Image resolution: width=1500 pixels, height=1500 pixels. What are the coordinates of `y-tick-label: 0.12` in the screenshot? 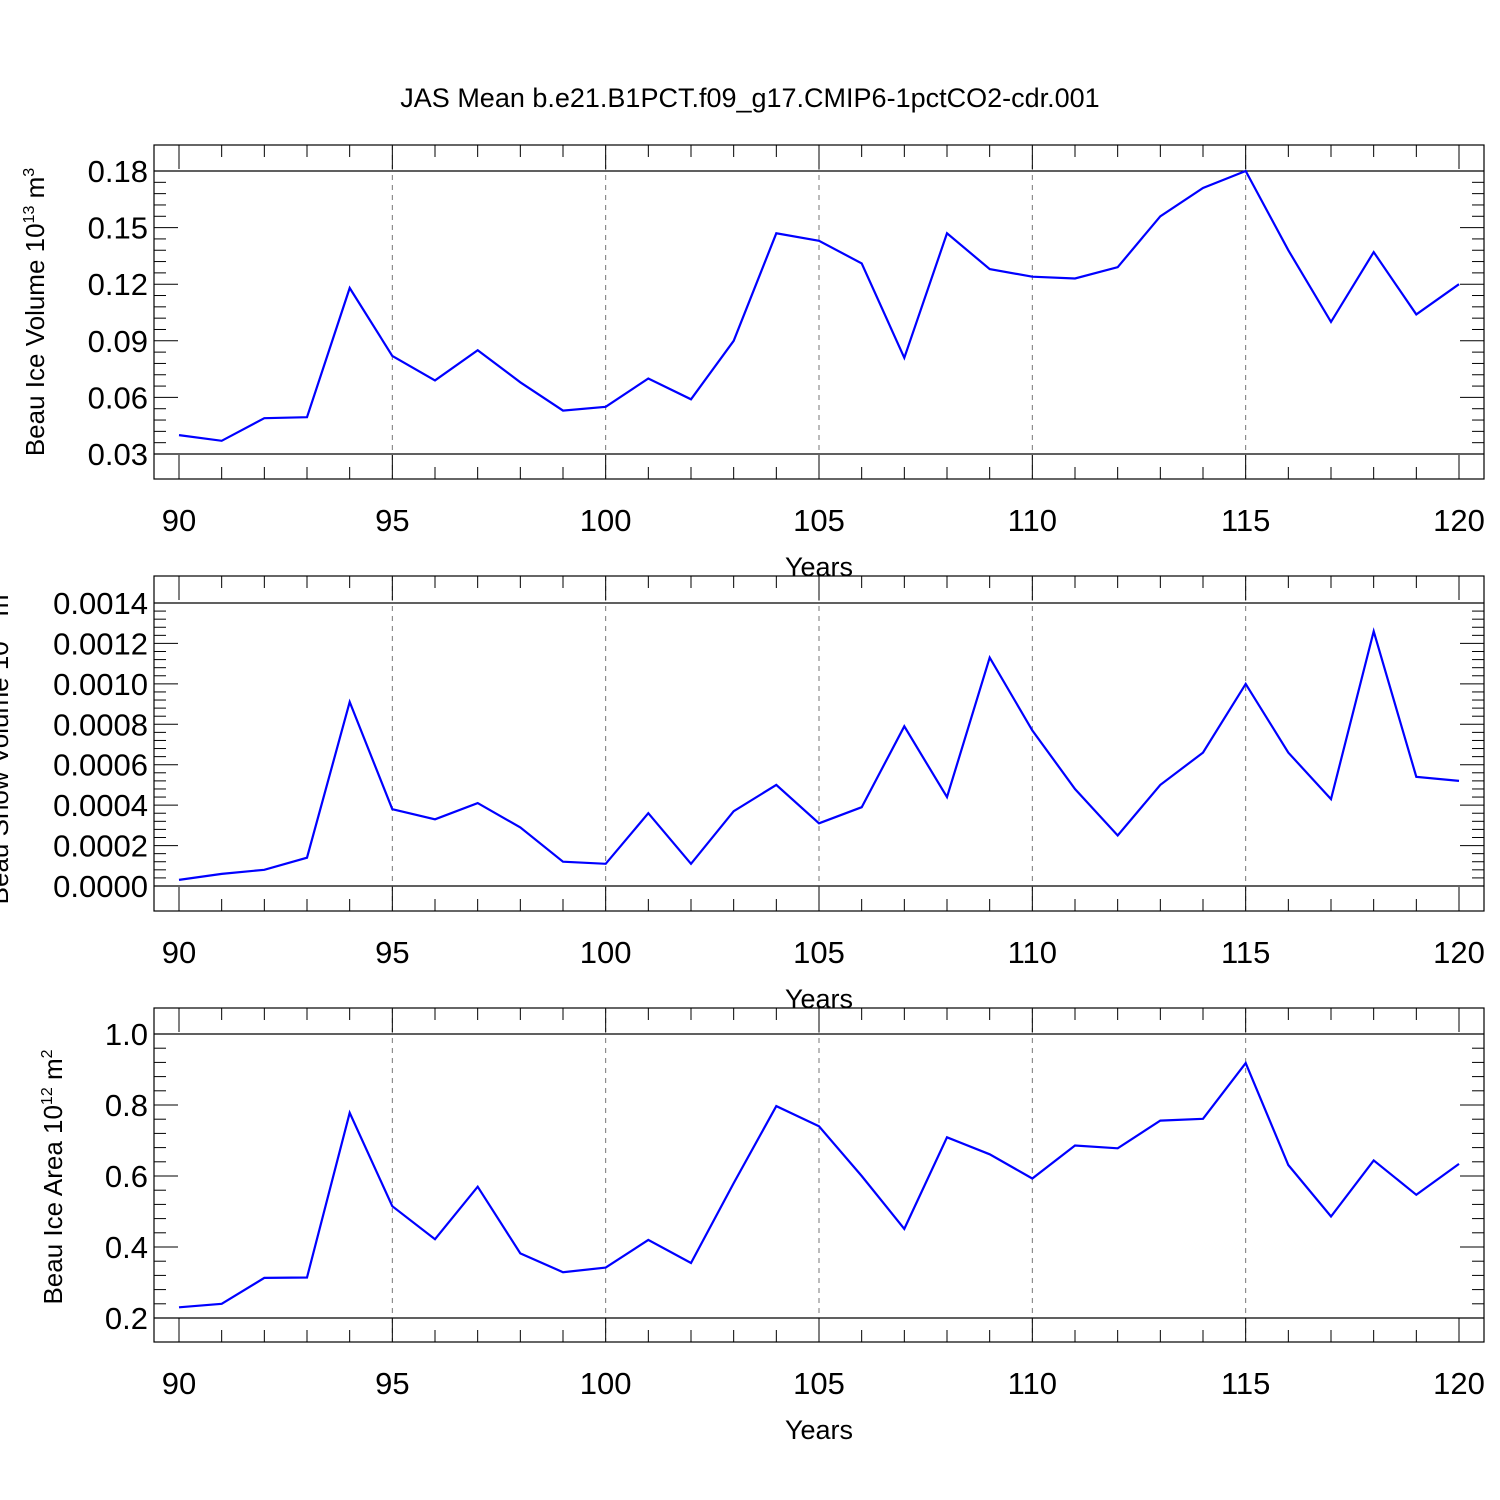 It's located at (118, 284).